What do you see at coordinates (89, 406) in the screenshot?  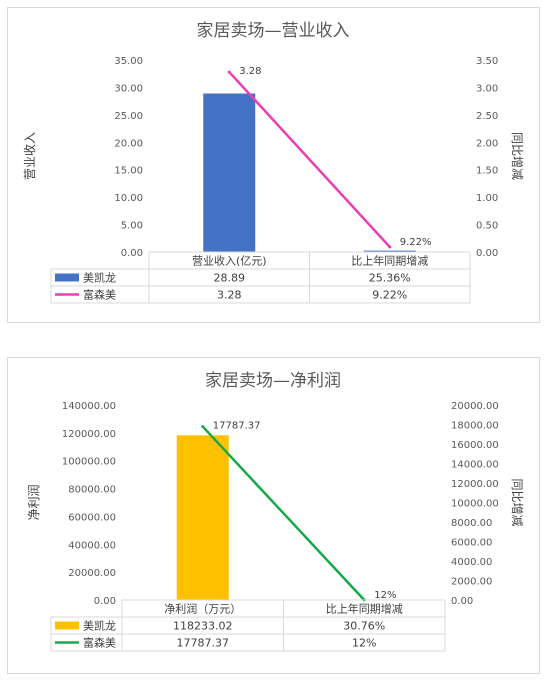 I see `y-tick-label: 140000.00` at bounding box center [89, 406].